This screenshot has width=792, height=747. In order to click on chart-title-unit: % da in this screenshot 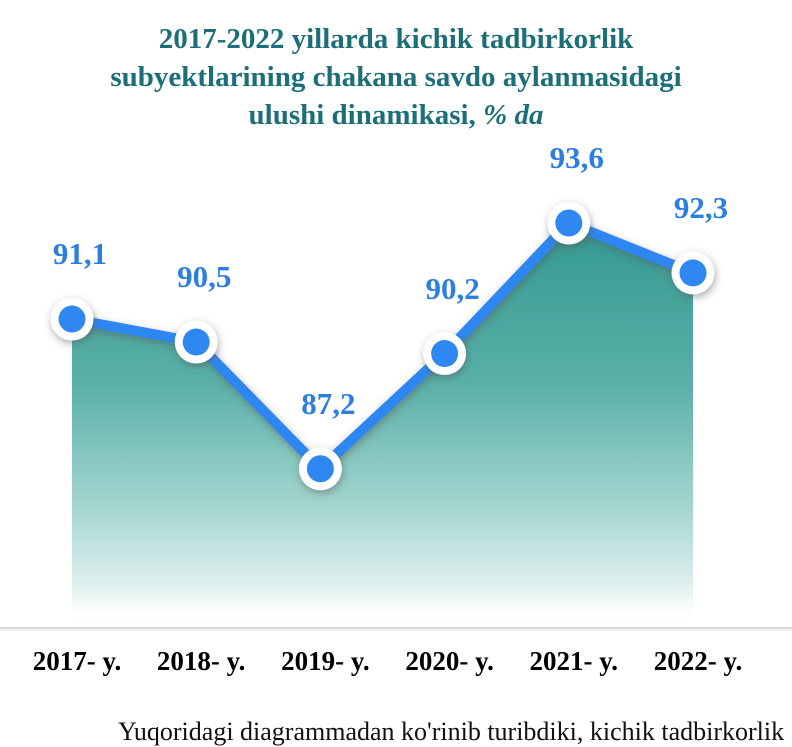, I will do `click(513, 115)`.